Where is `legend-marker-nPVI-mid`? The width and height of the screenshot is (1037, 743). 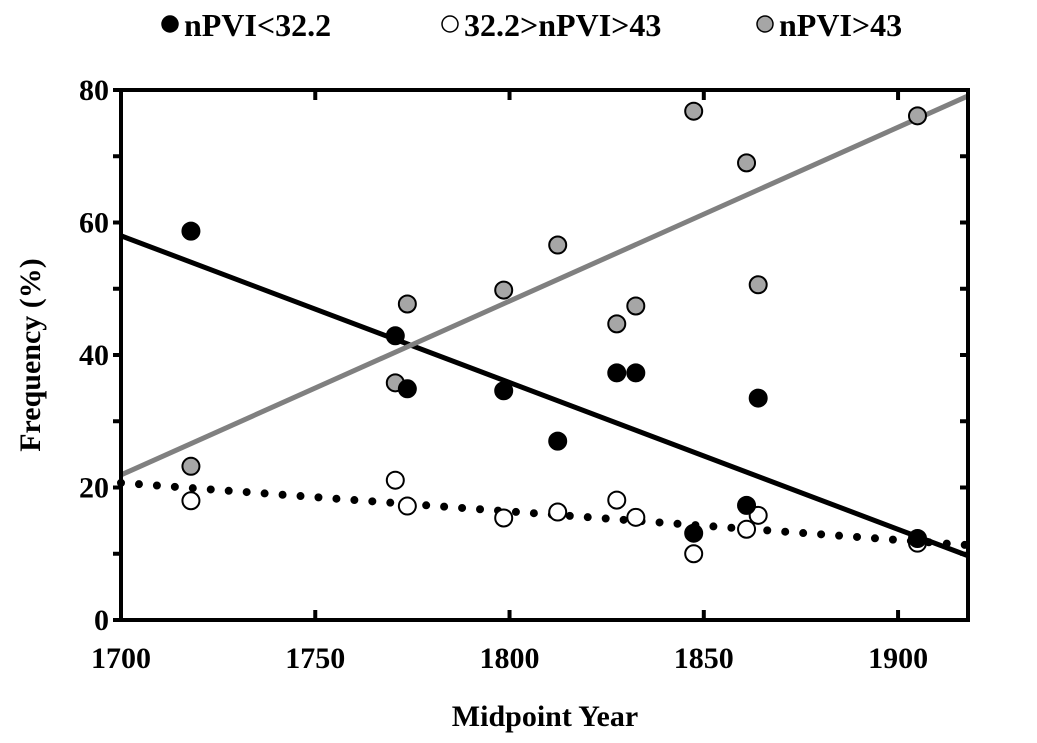 legend-marker-nPVI-mid is located at coordinates (450, 24).